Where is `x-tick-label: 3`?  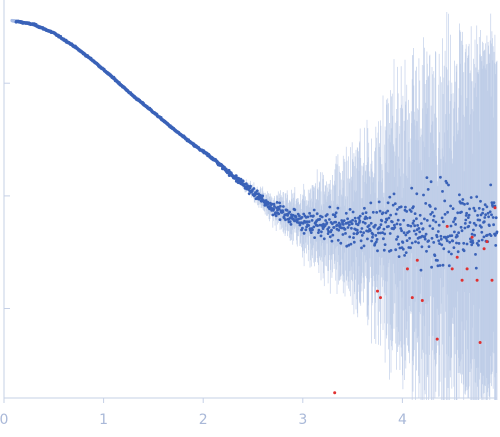
x-tick-label: 3 is located at coordinates (302, 420).